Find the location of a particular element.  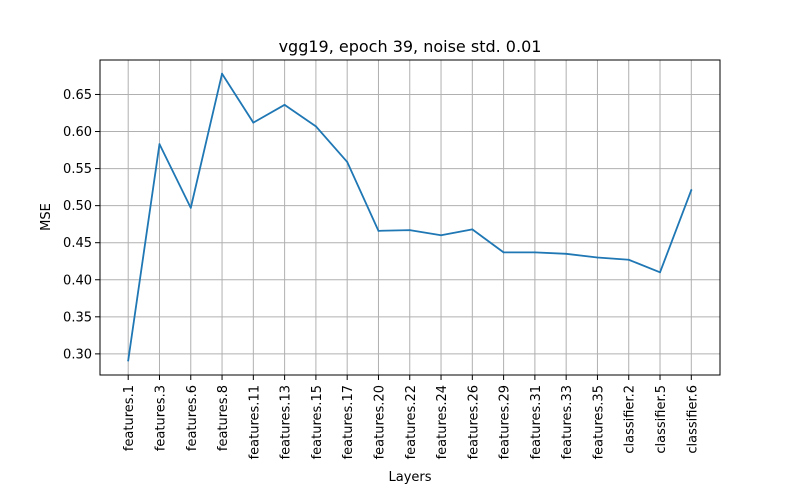

x-tick-label: features.15 is located at coordinates (317, 422).